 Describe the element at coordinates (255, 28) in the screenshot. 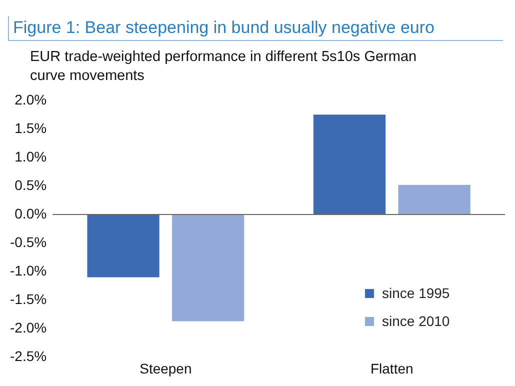

I see `chart-title: Figure 1: Bear steepening in bund usually negative euro` at that location.